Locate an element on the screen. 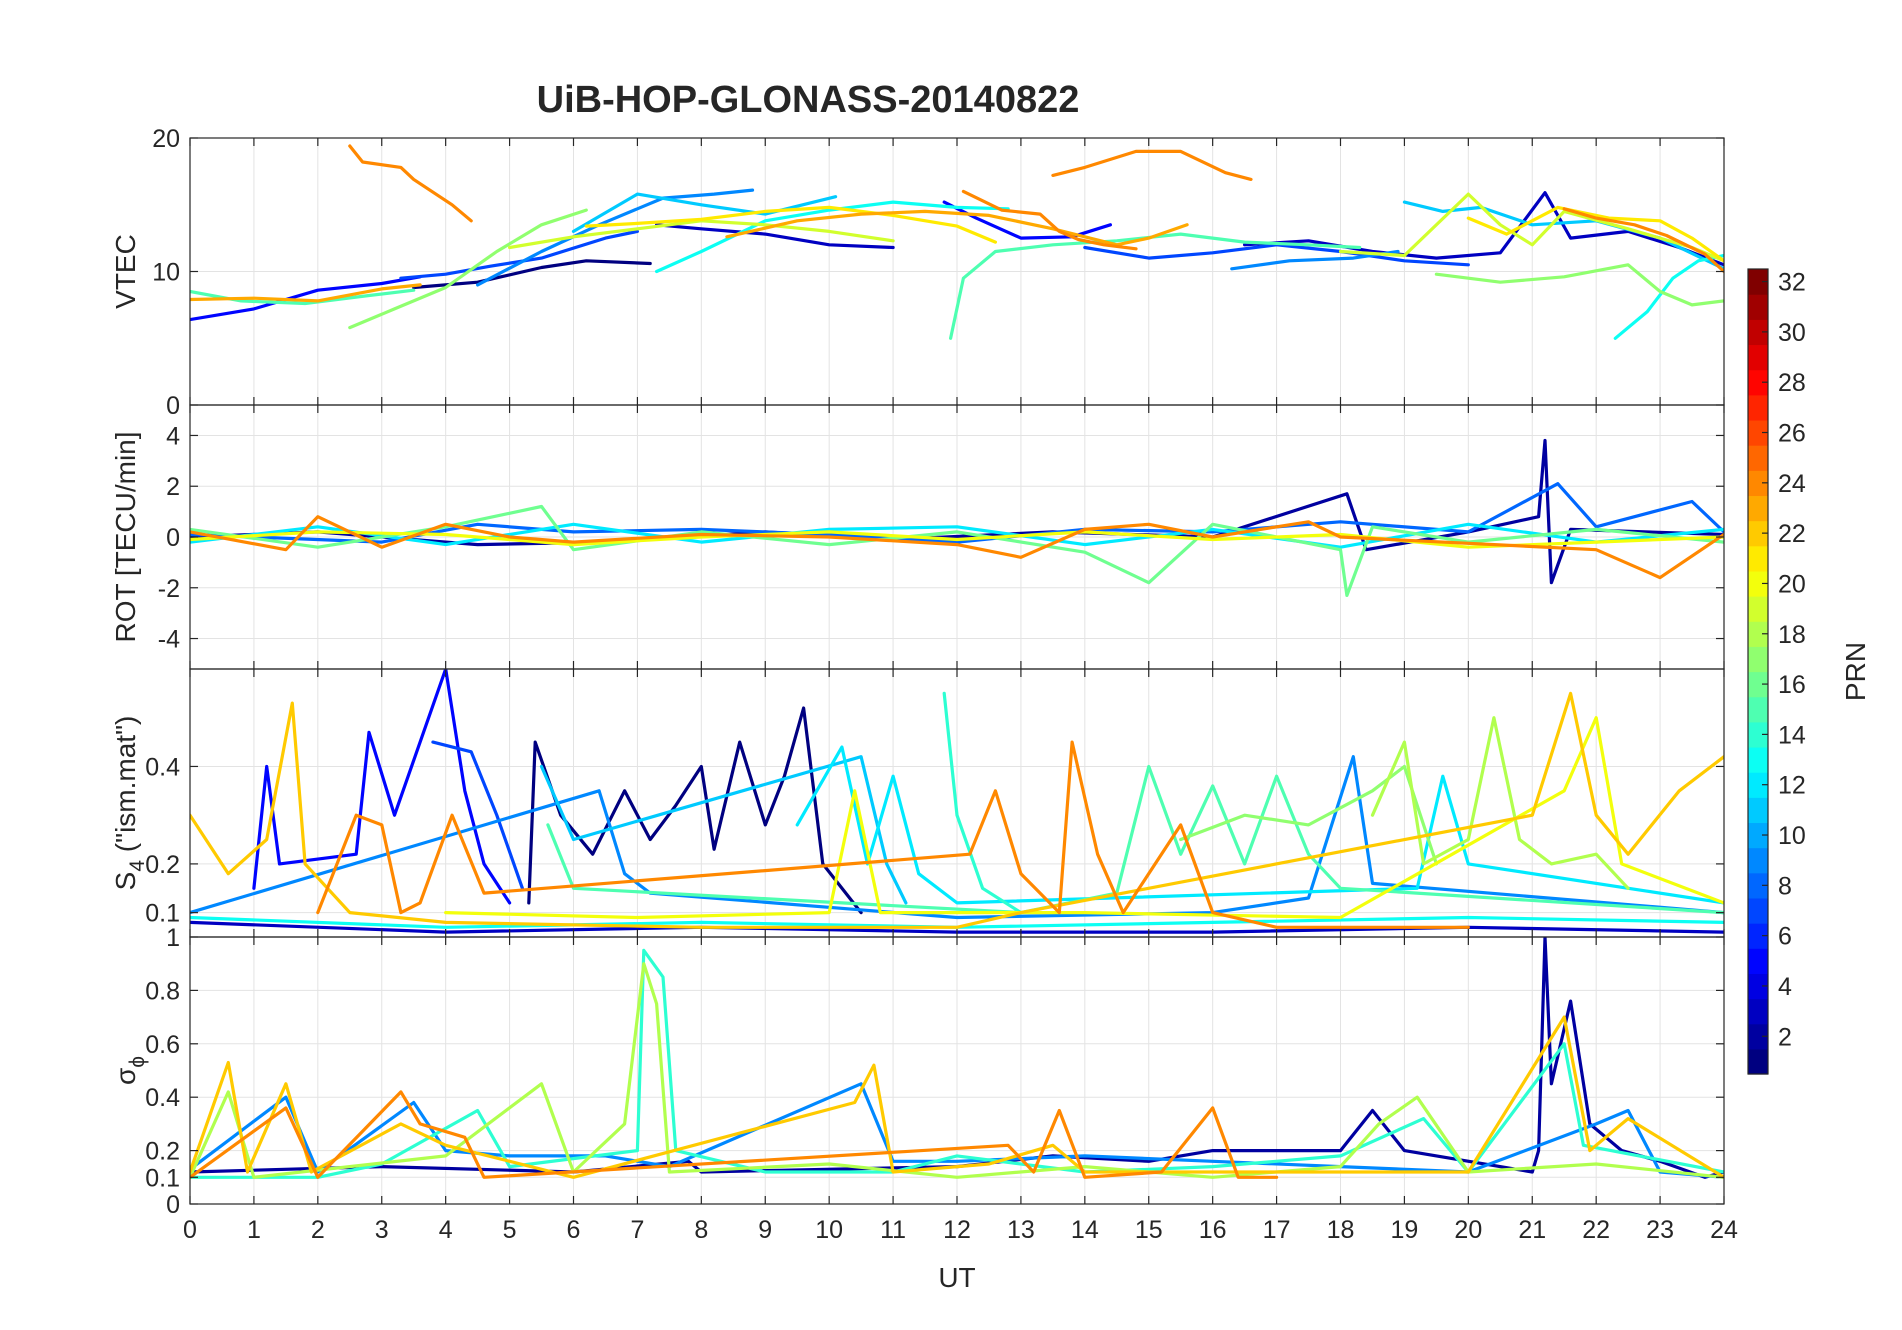 The height and width of the screenshot is (1330, 1902). colorbar-tick-label: 16 is located at coordinates (1792, 685).